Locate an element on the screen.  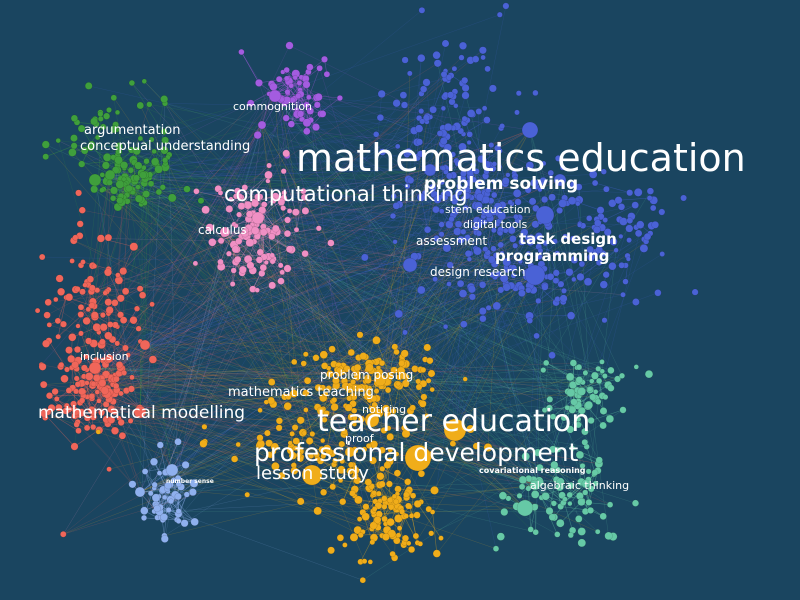
keyword-label: covariational reasoning is located at coordinates (532, 470).